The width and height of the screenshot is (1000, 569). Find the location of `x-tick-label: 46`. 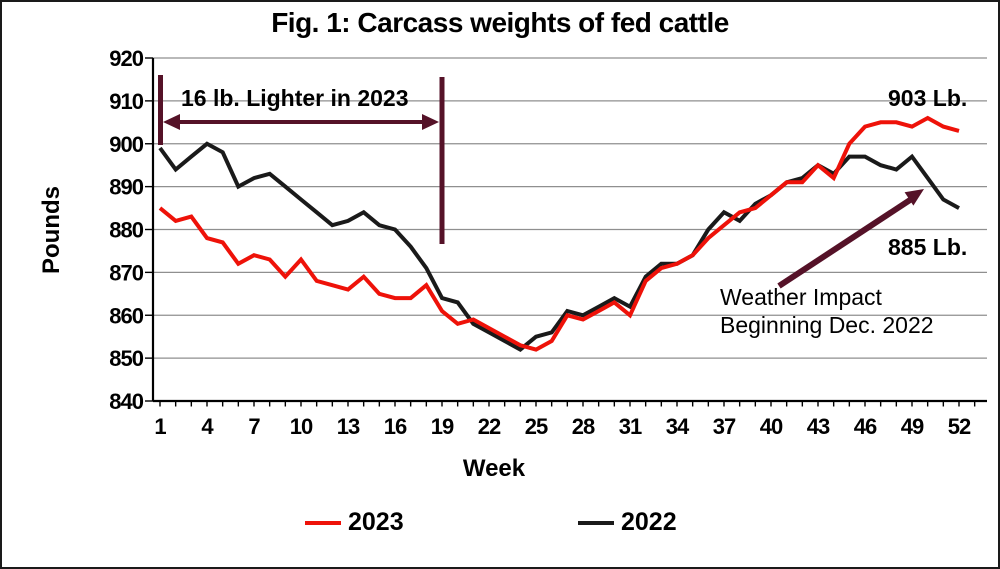

x-tick-label: 46 is located at coordinates (865, 426).